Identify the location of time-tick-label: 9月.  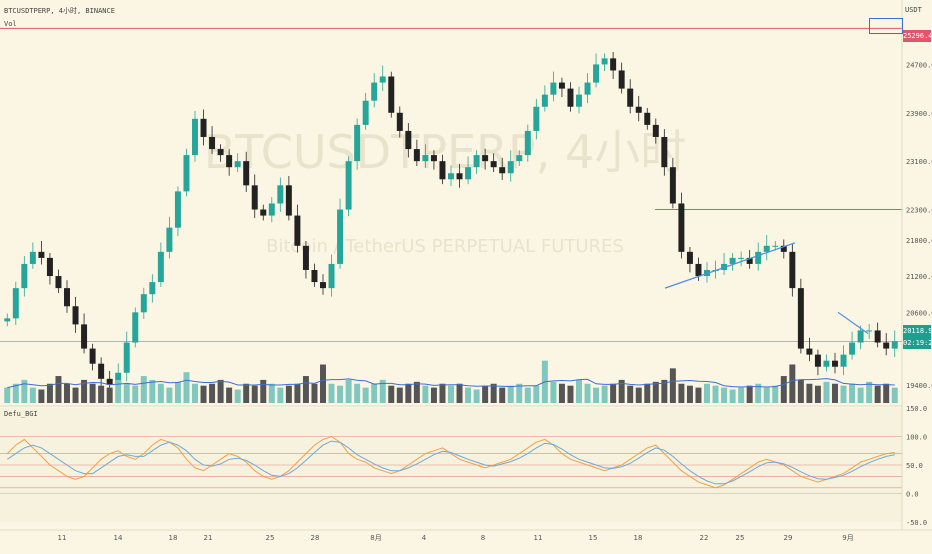
(847, 538).